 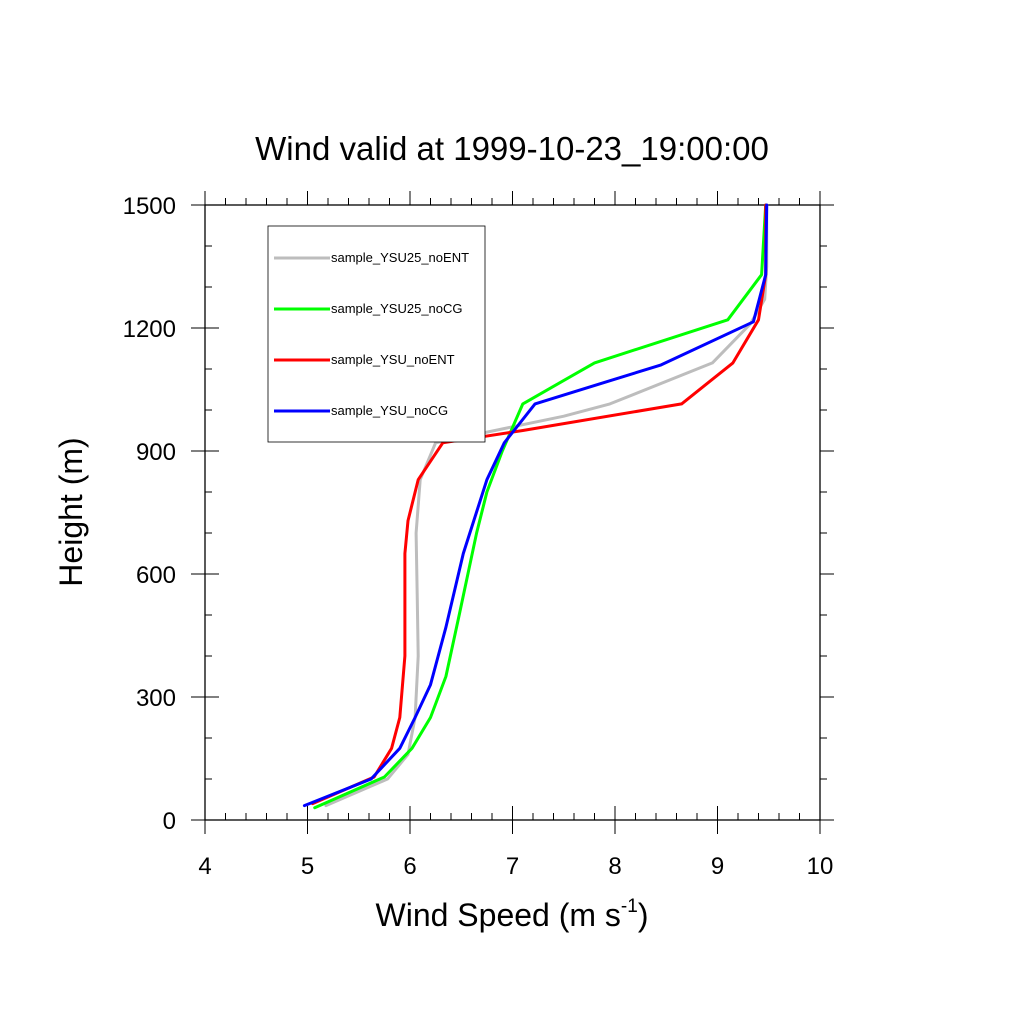 I want to click on chart-title: Wind valid at 1999-10-23_19:00:00, so click(x=512, y=148).